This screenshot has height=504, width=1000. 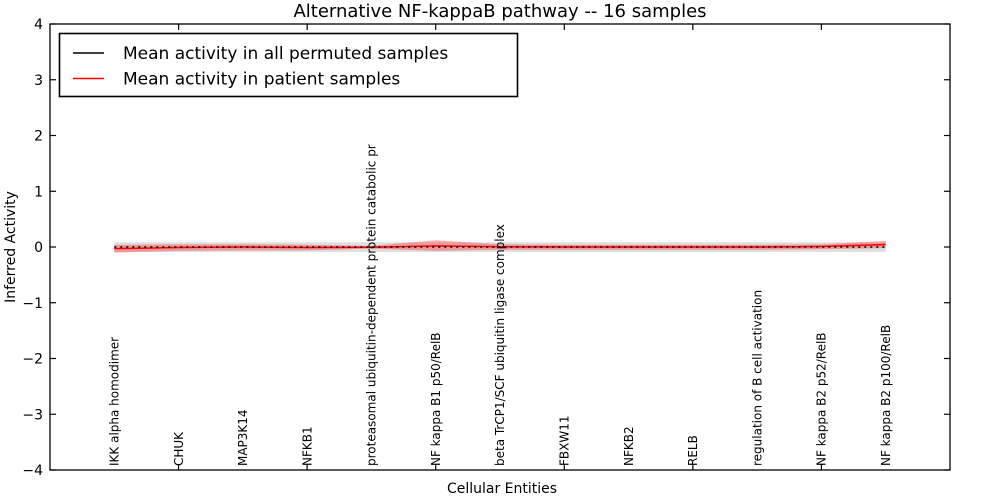 What do you see at coordinates (38, 81) in the screenshot?
I see `y-tick-label: 3` at bounding box center [38, 81].